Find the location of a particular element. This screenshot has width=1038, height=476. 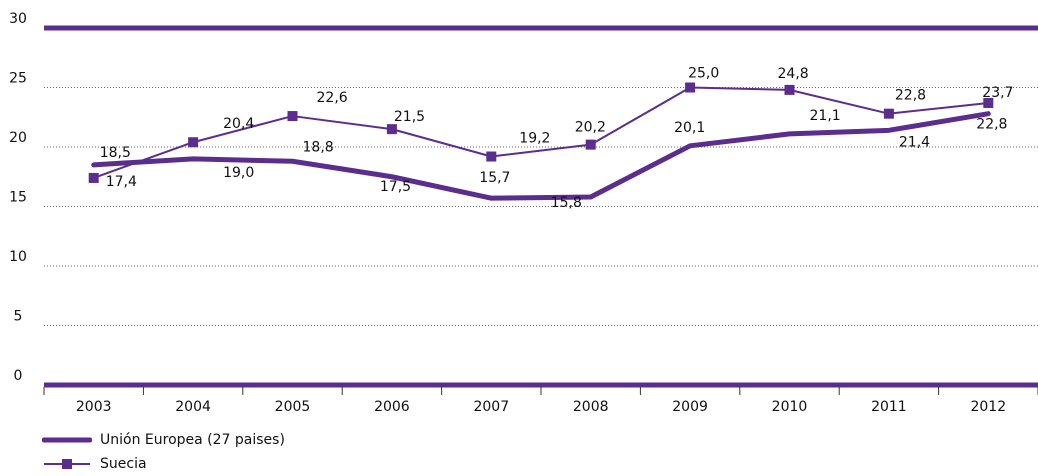

data-label-suecia: 20,4 is located at coordinates (238, 124).